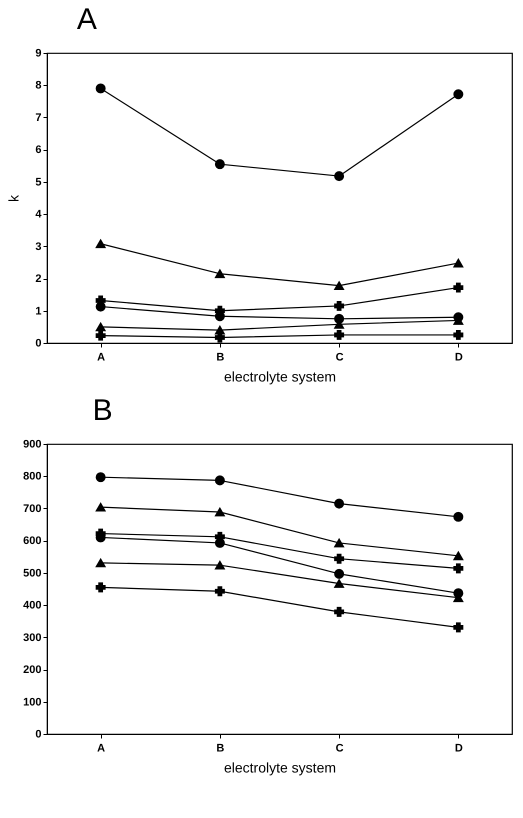 This screenshot has width=523, height=818. What do you see at coordinates (32, 702) in the screenshot?
I see `y-tick-label: 100` at bounding box center [32, 702].